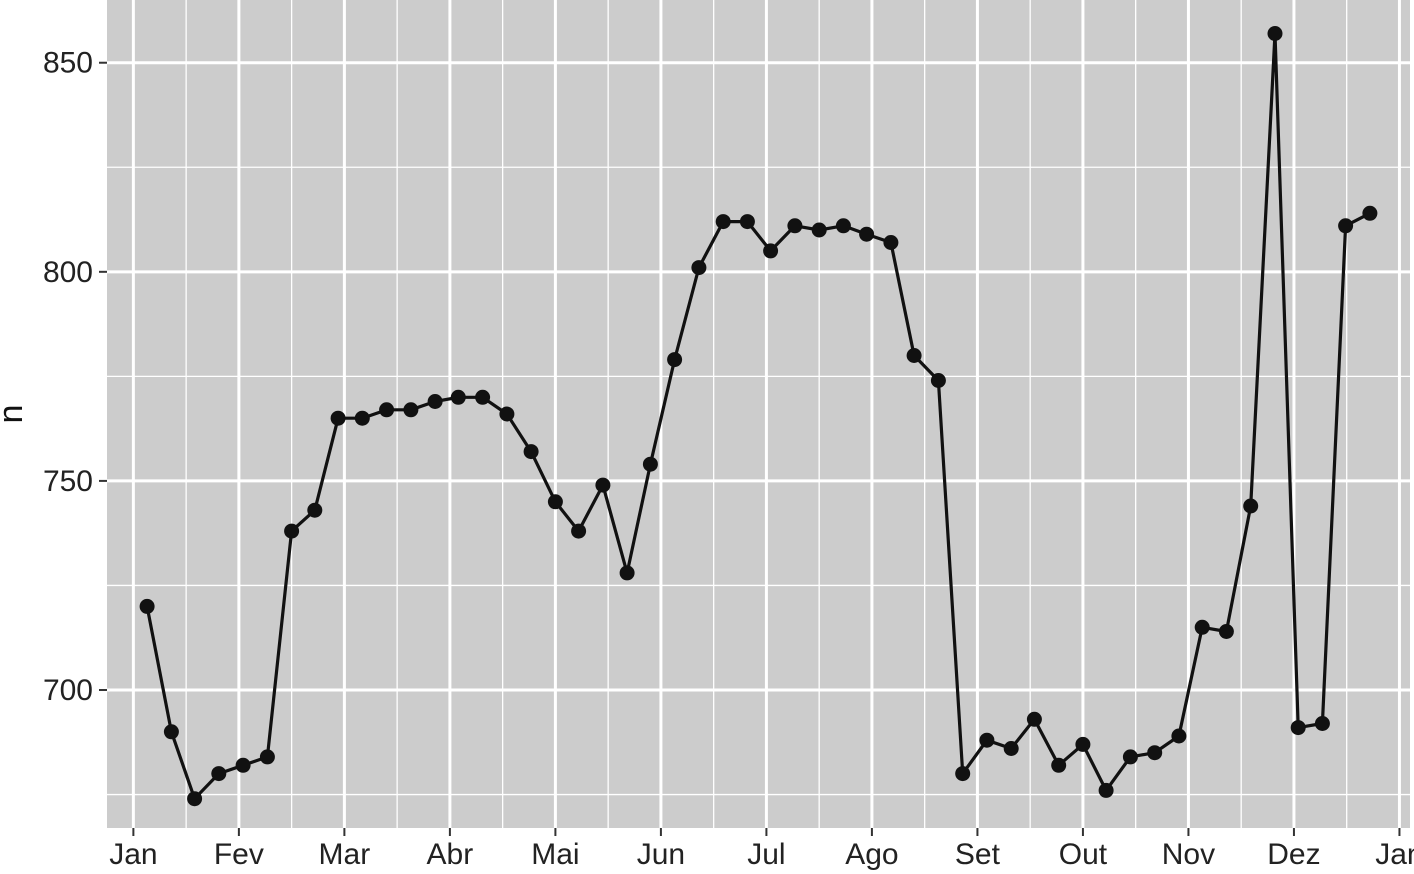  Describe the element at coordinates (68, 63) in the screenshot. I see `y-tick-label: 850` at that location.